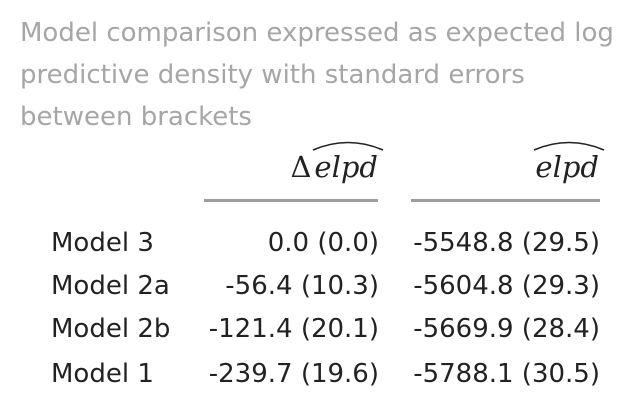 This screenshot has height=403, width=642. What do you see at coordinates (508, 168) in the screenshot?
I see `column-header-elpd: elpd` at bounding box center [508, 168].